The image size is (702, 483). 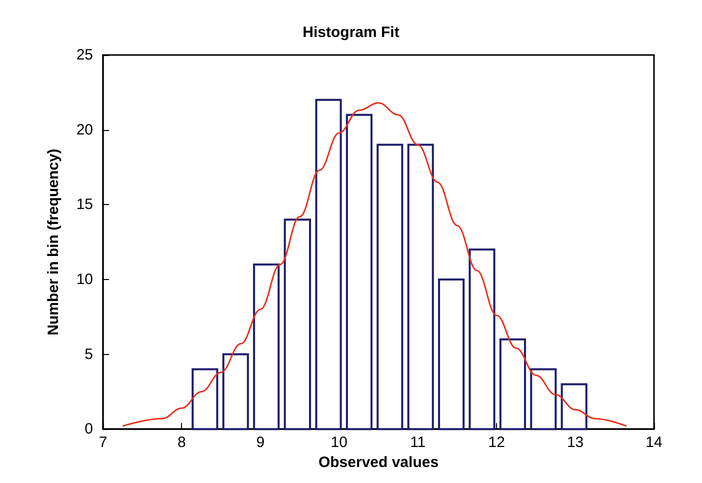 I want to click on x-tick-label: 7, so click(x=103, y=443).